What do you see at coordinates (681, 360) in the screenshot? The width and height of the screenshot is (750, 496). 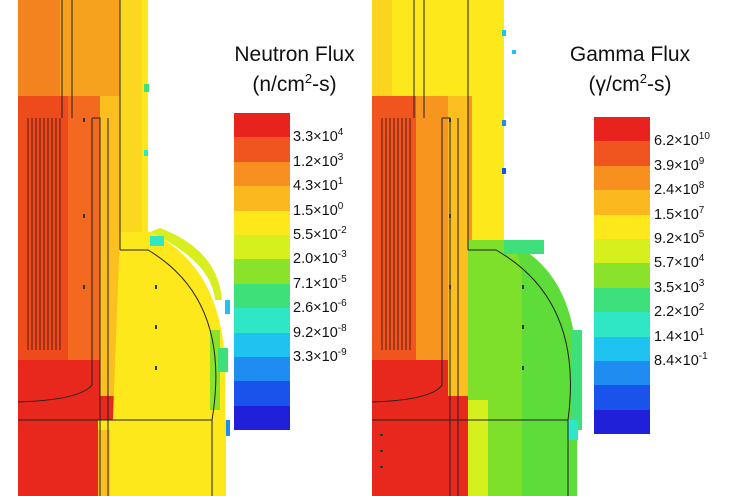 I see `gamma-tick-label: 8.4×10⁻¹` at bounding box center [681, 360].